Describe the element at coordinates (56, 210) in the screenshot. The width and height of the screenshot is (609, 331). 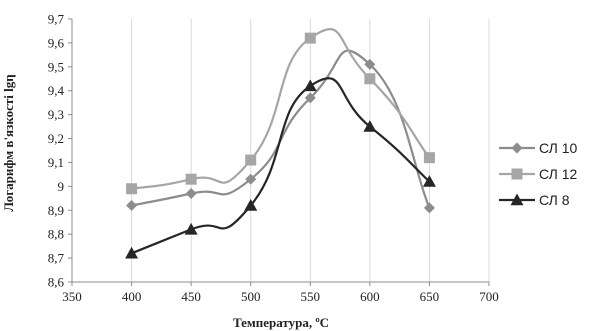
I see `y-tick-label: 8,9` at that location.